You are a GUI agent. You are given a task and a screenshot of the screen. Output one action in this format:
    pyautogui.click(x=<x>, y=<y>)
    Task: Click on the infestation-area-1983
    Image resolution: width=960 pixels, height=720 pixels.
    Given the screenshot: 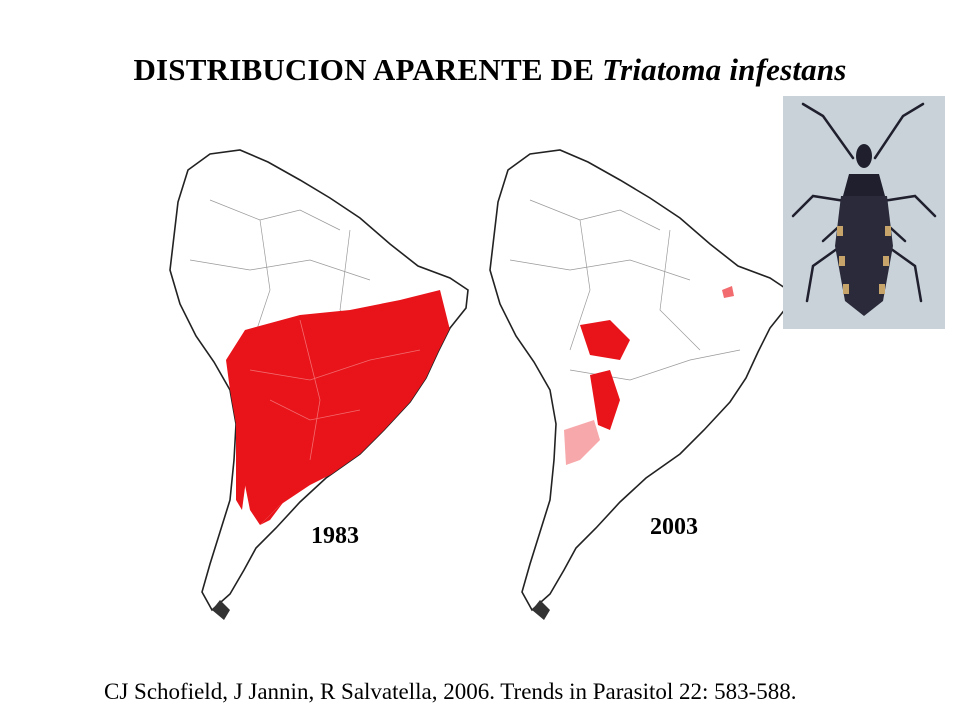 What is the action you would take?
    pyautogui.click(x=338, y=407)
    